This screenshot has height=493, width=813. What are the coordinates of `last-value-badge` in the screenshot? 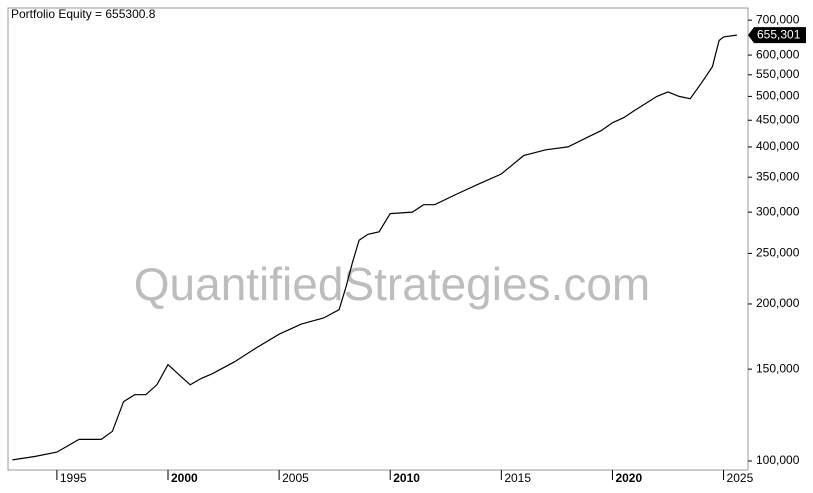 It's located at (777, 35).